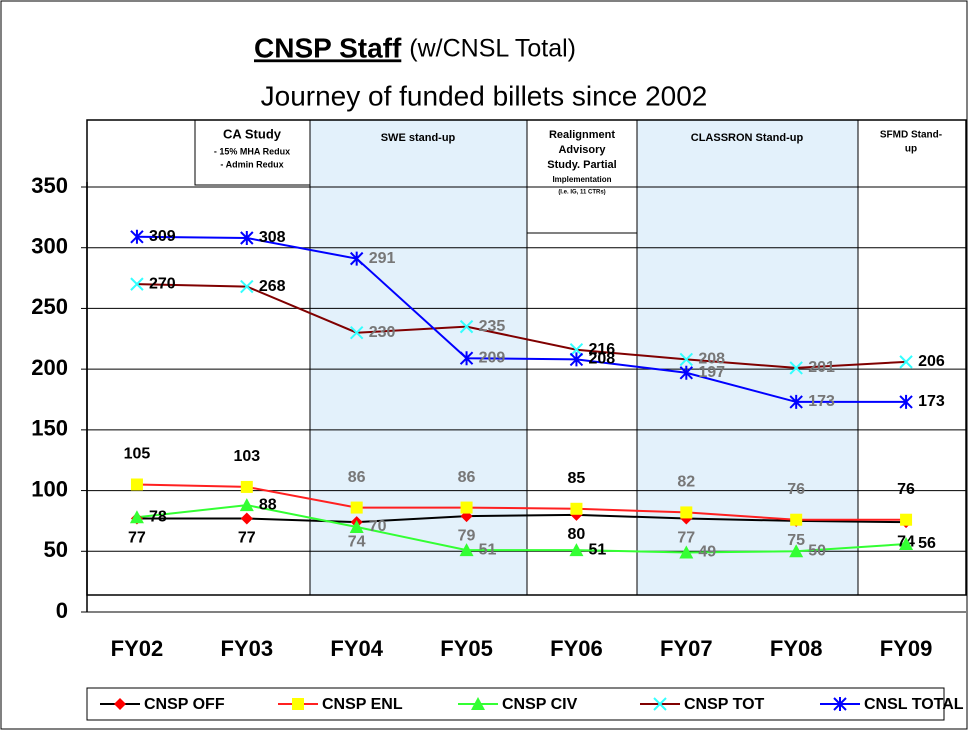 Image resolution: width=968 pixels, height=735 pixels. What do you see at coordinates (382, 258) in the screenshot?
I see `data-label: 291` at bounding box center [382, 258].